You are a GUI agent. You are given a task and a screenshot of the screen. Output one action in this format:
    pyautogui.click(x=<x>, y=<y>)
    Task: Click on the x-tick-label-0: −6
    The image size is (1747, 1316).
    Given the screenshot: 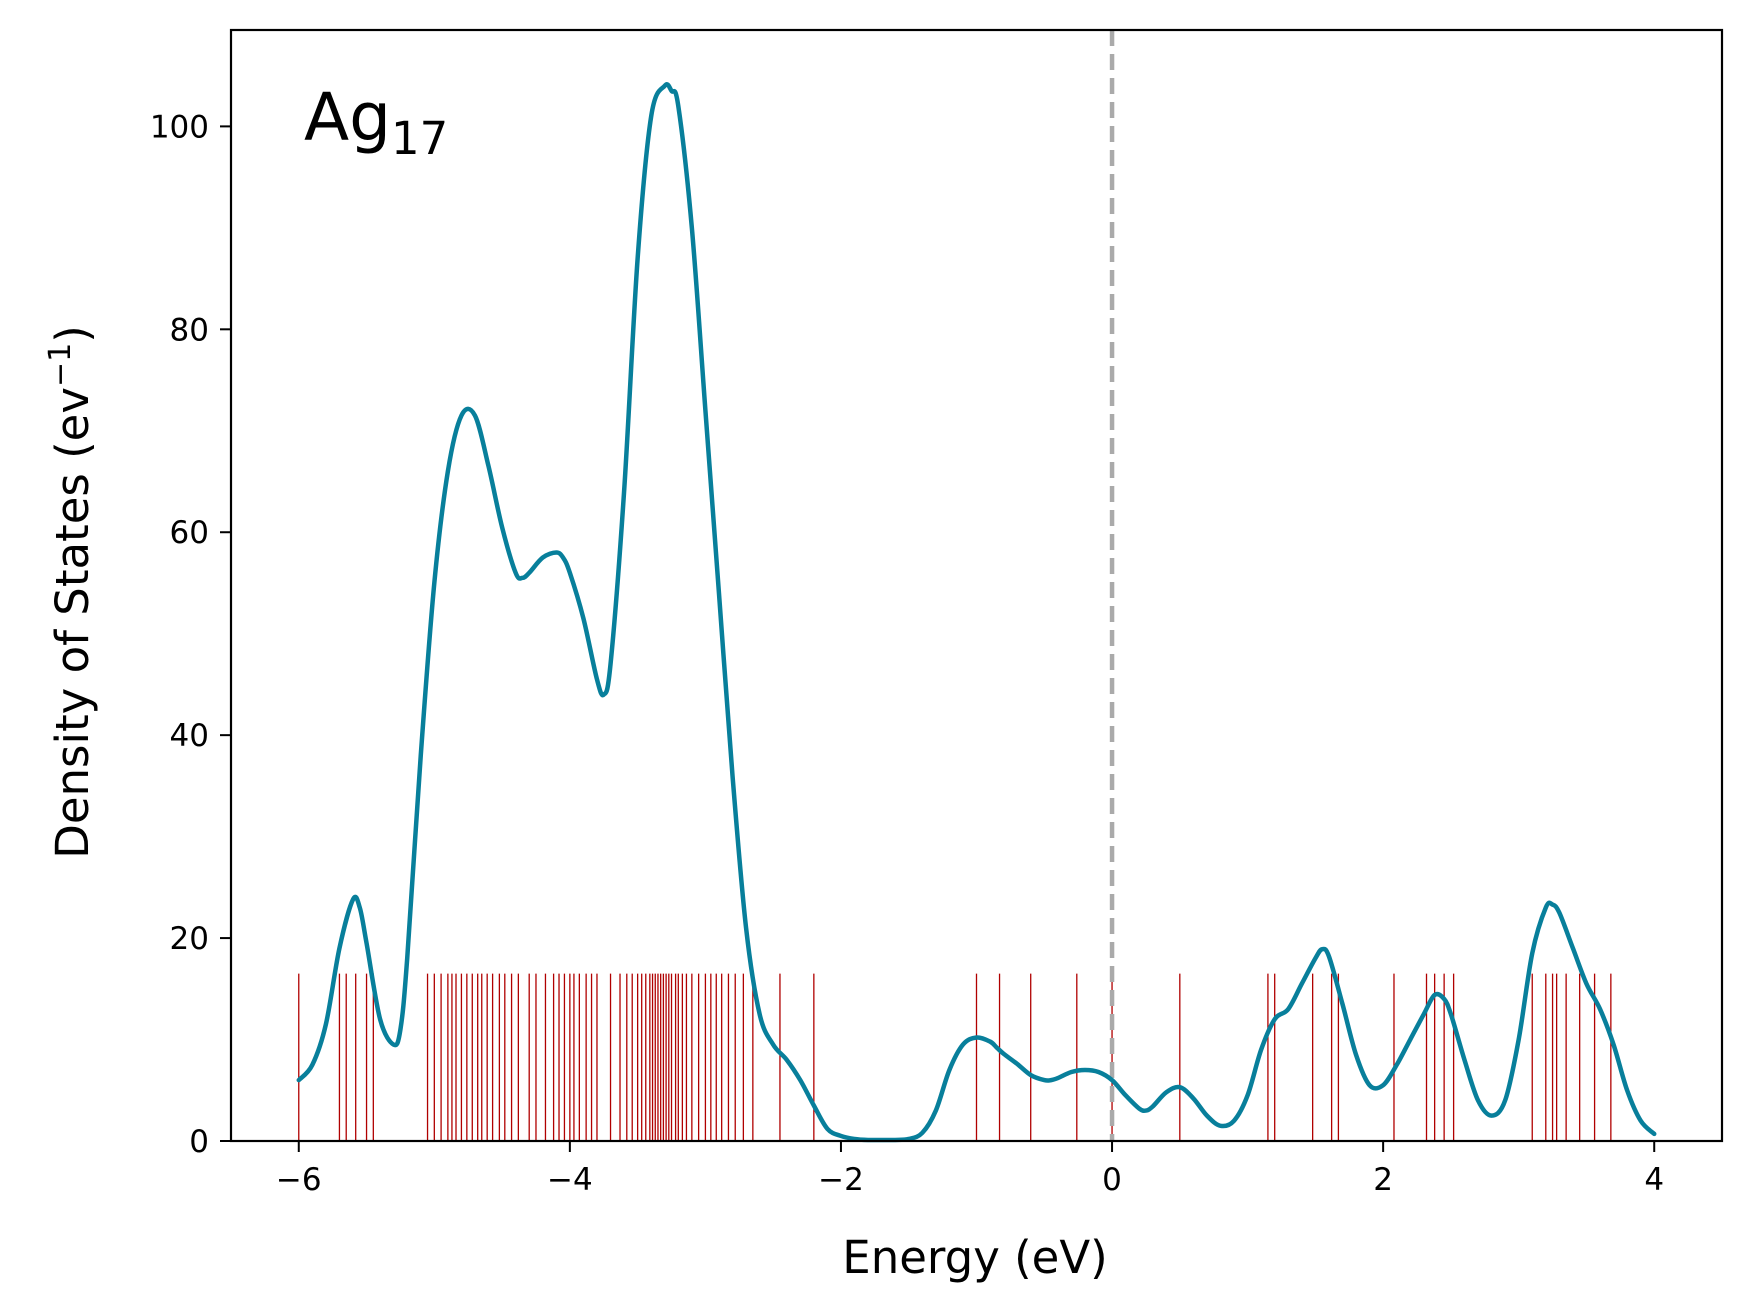 What is the action you would take?
    pyautogui.click(x=299, y=1180)
    